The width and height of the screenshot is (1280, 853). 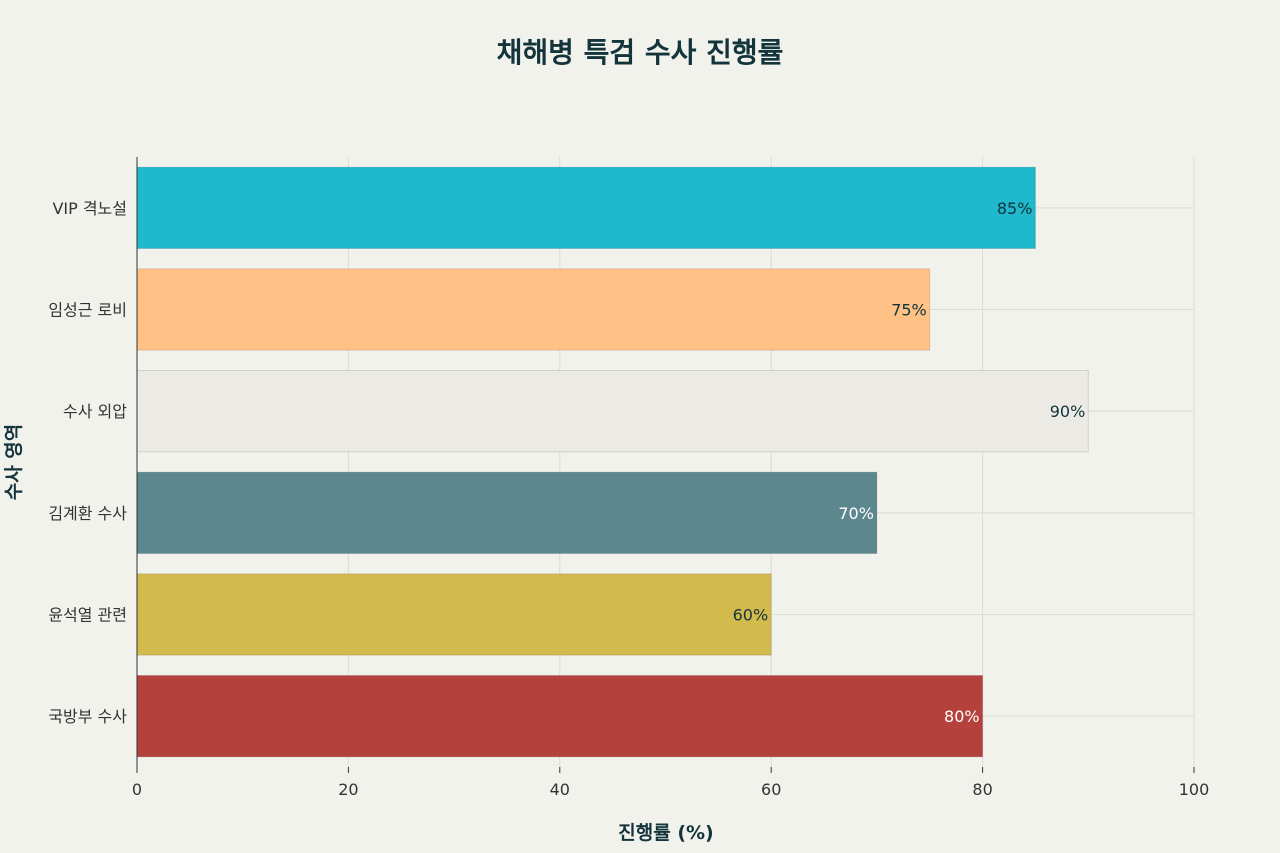 What do you see at coordinates (1194, 789) in the screenshot?
I see `x-tick-label: 100` at bounding box center [1194, 789].